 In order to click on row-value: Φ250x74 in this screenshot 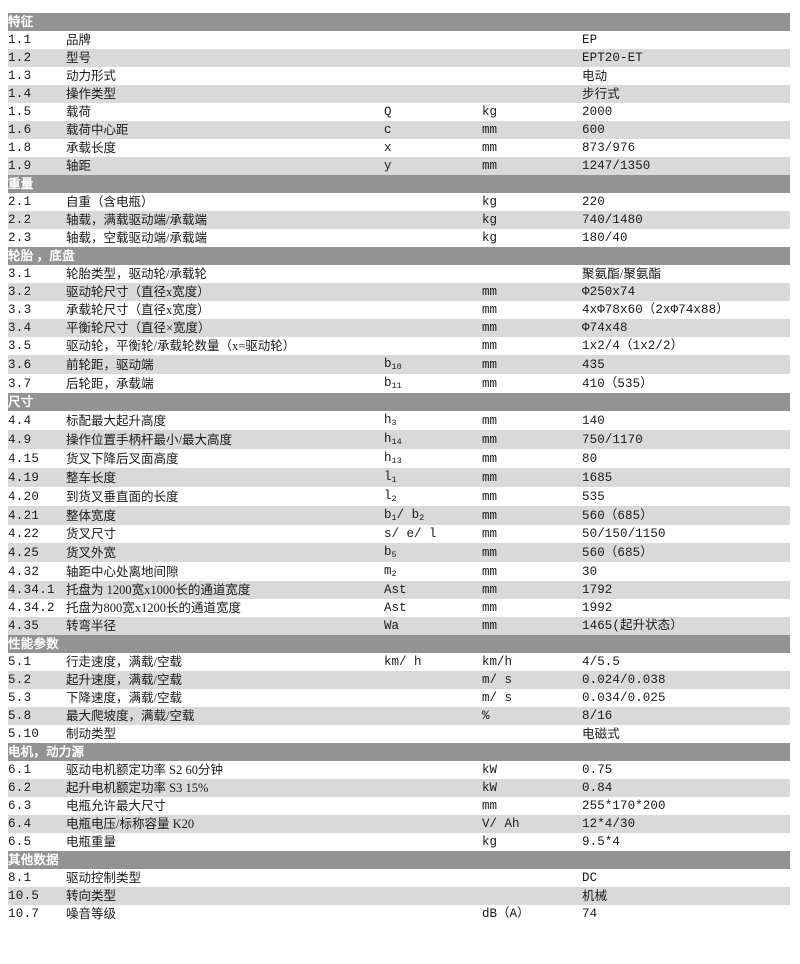, I will do `click(609, 292)`.